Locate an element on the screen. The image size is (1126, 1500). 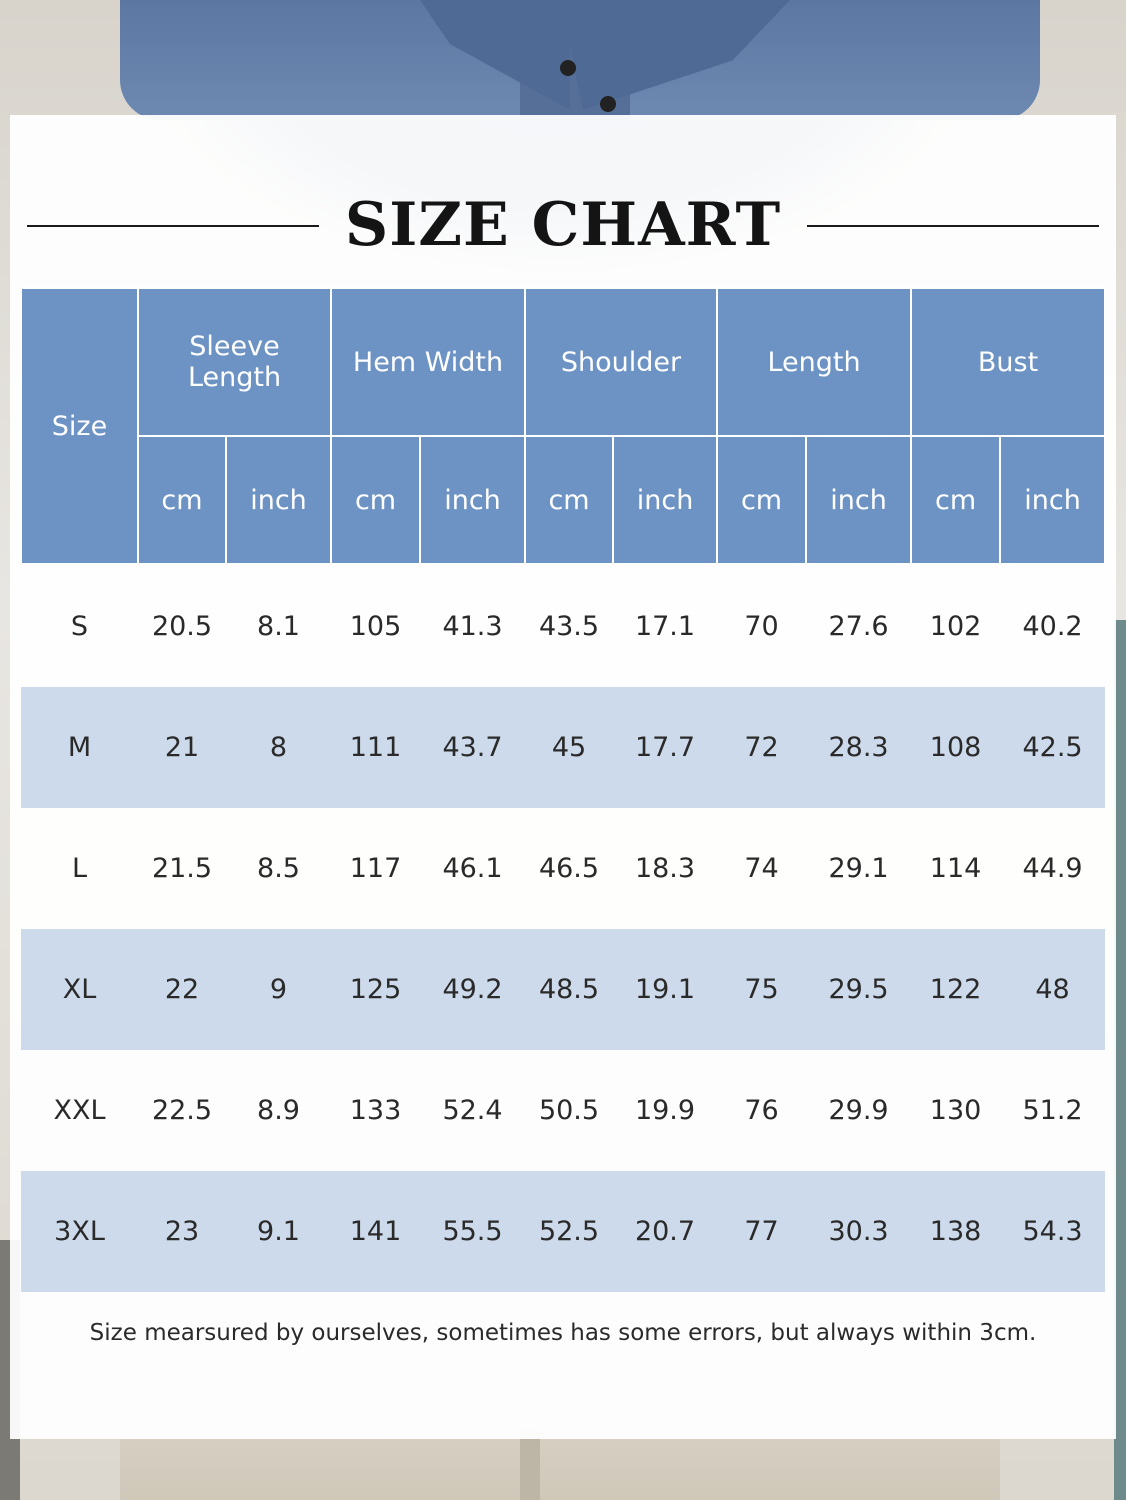
header-length: Length is located at coordinates (814, 362).